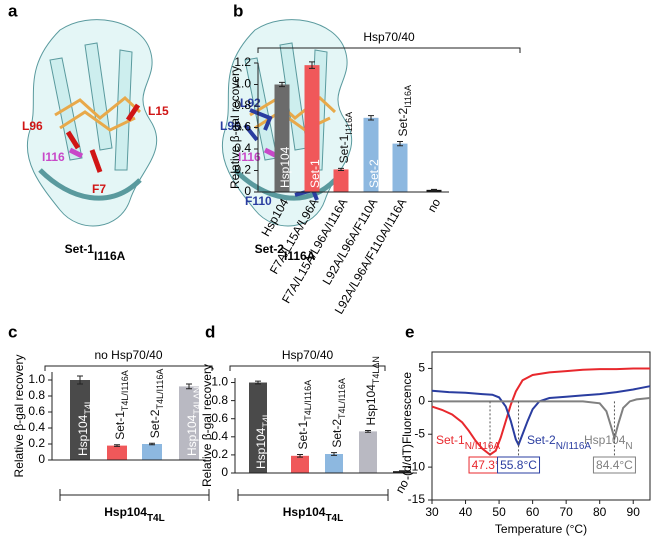 This screenshot has height=547, width=660. I want to click on residue-label: L92, so click(250, 103).